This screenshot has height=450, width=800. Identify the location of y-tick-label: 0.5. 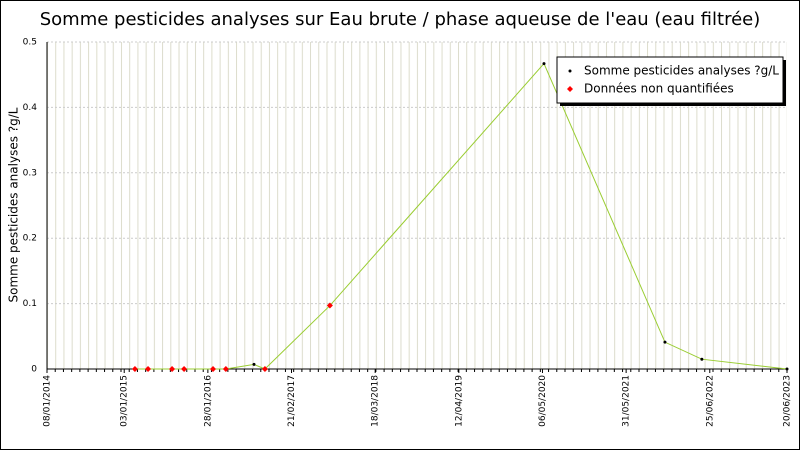
(30, 43).